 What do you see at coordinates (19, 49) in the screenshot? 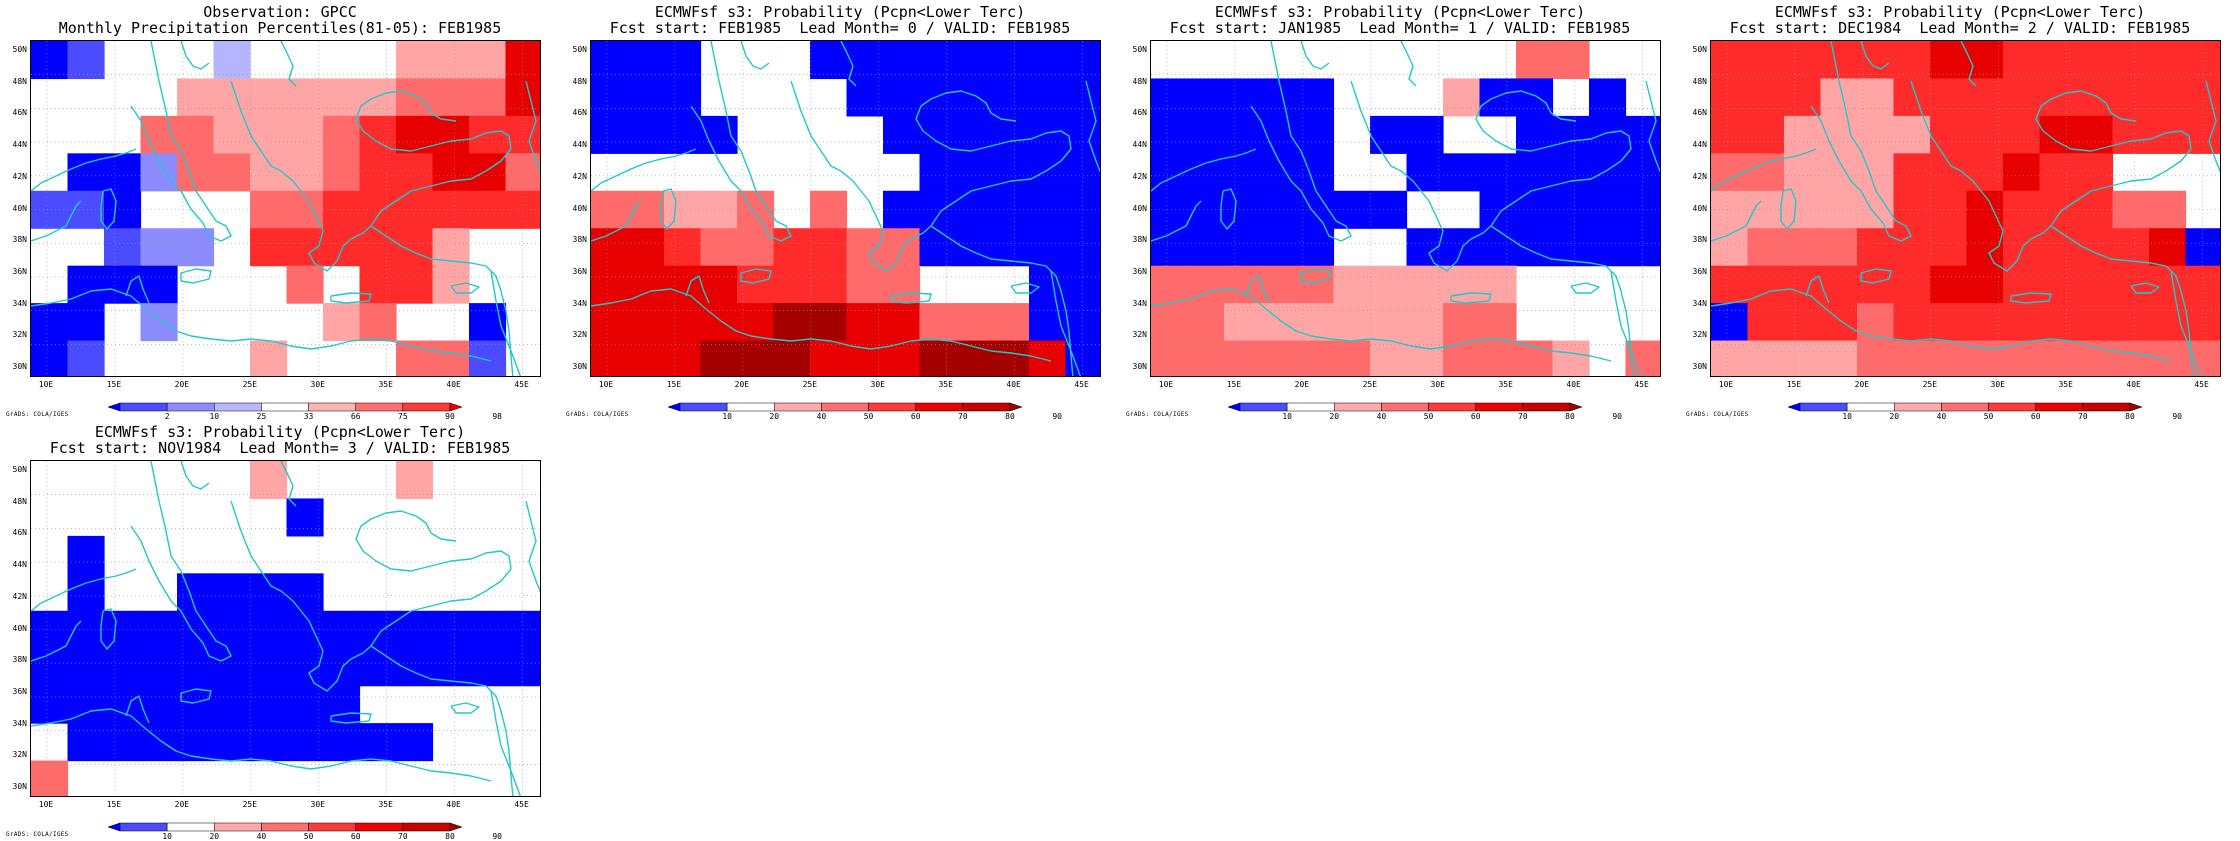
I see `lat-tick-label: 50N` at bounding box center [19, 49].